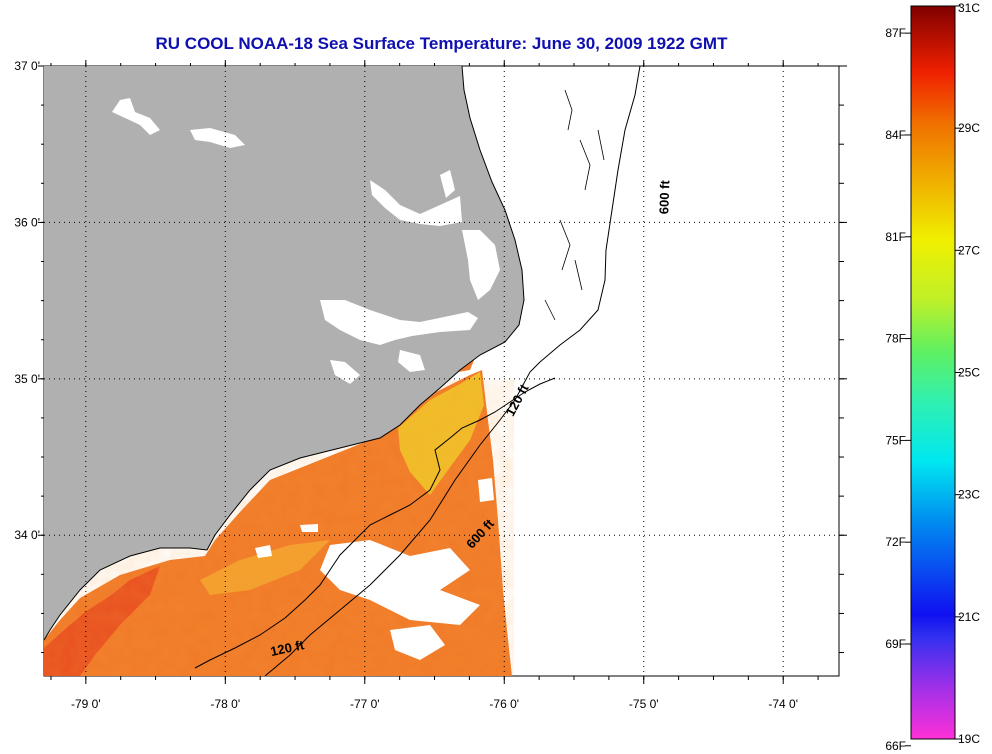 This screenshot has width=992, height=754. I want to click on celsius-label: 23C, so click(969, 495).